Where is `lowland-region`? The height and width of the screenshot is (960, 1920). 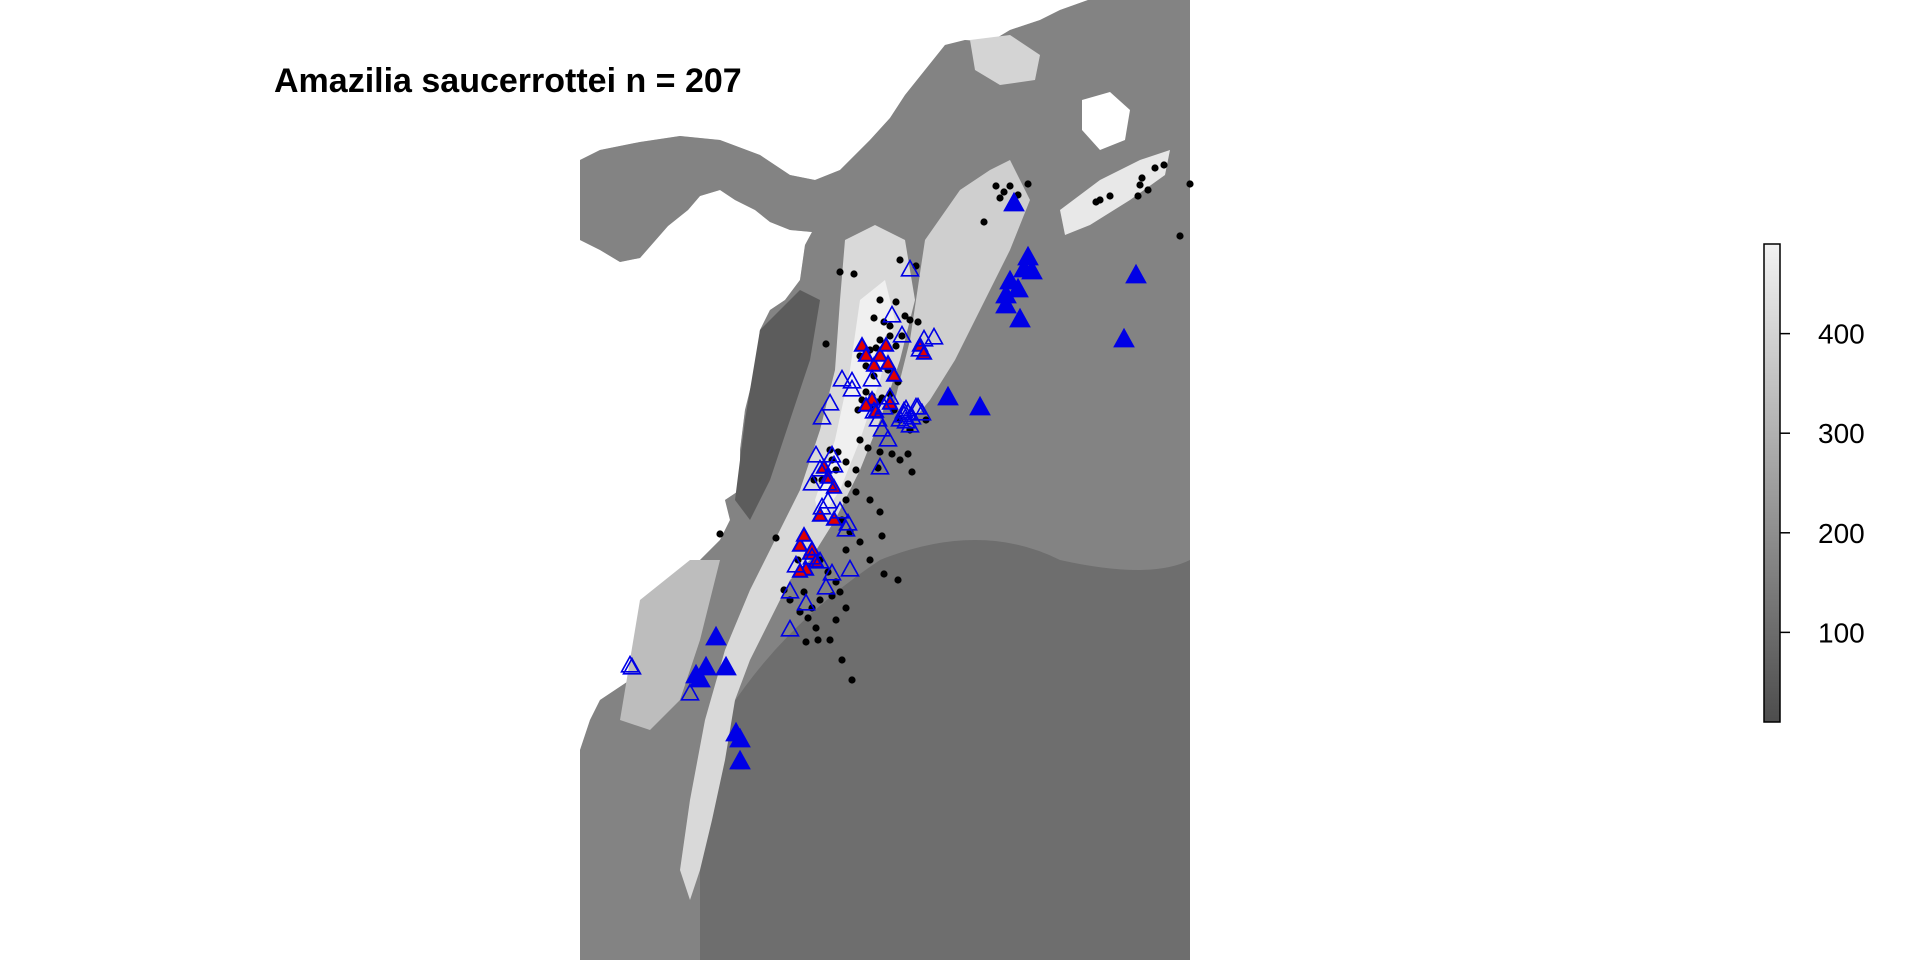
lowland-region is located at coordinates (945, 750).